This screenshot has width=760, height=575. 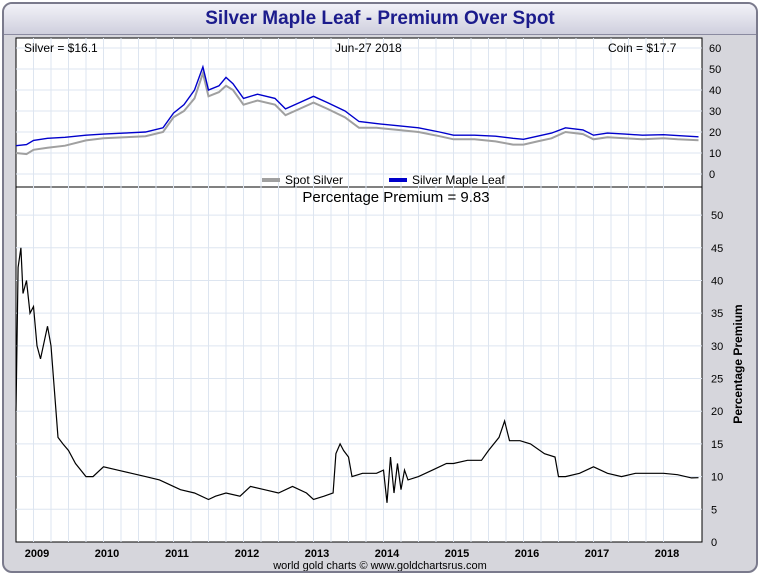 What do you see at coordinates (717, 281) in the screenshot?
I see `bottom-y-tick-label: 40` at bounding box center [717, 281].